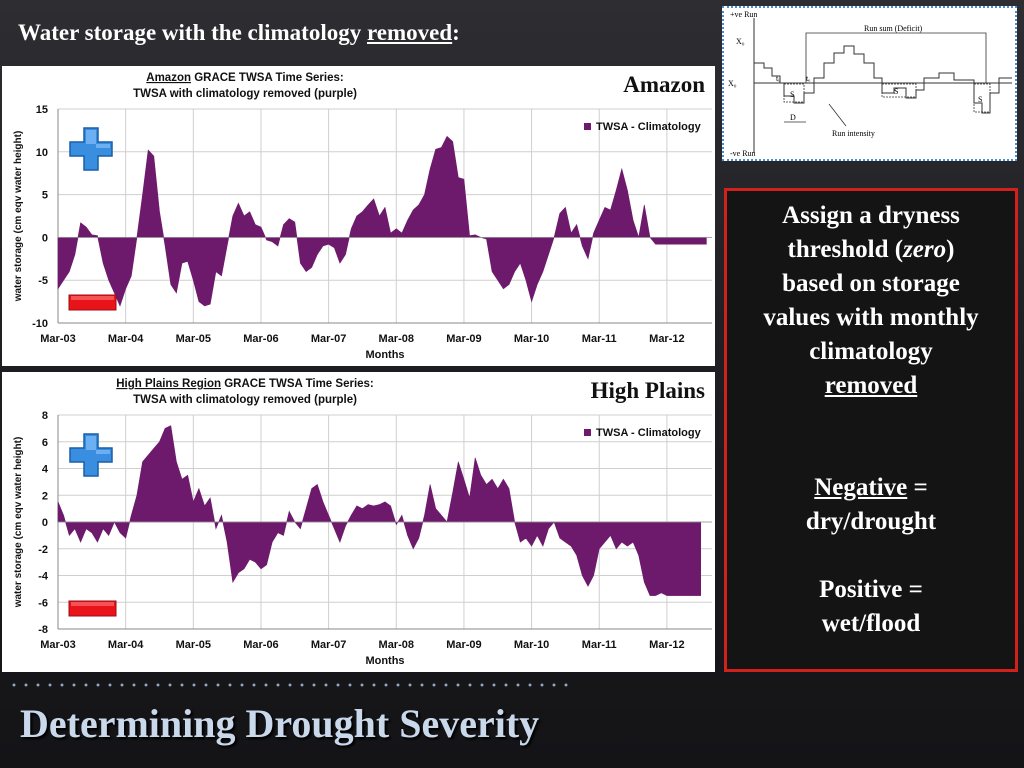  I want to click on amazon-ytick-label: 15, so click(42, 110).